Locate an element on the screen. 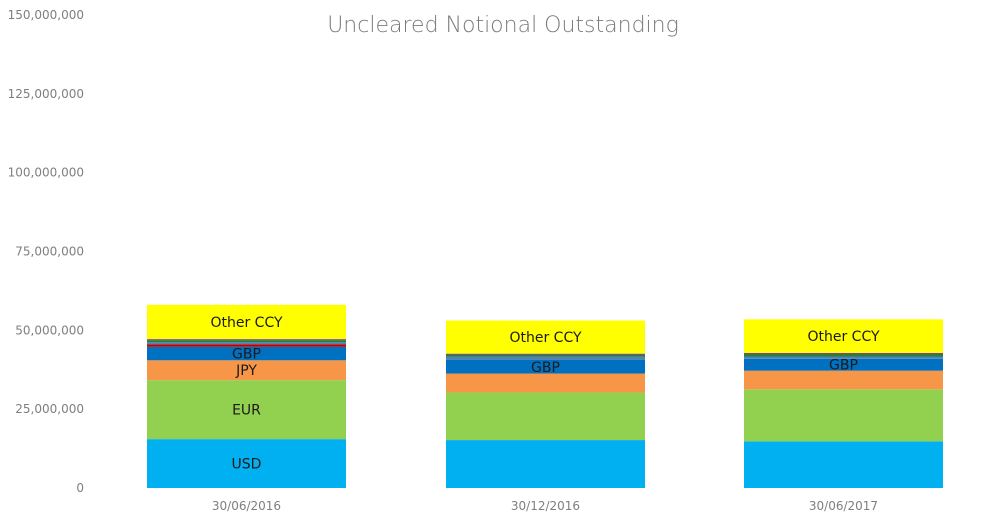  bar-segment-label: USD is located at coordinates (247, 465).